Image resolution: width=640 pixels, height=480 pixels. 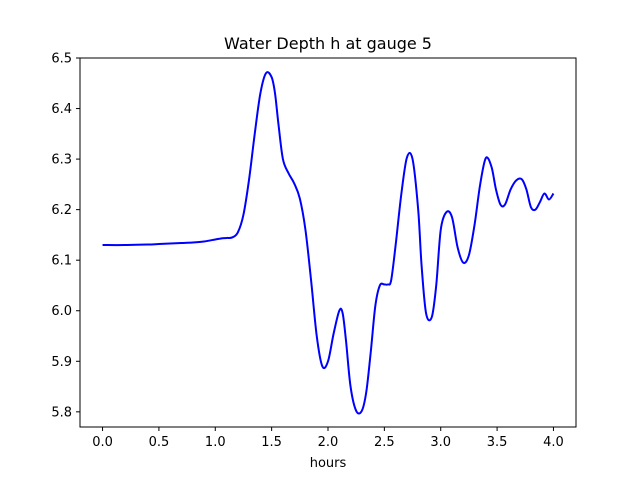 I want to click on x-axis: 0.0 0.5 1.0 1.5 2.0 2.5 3.0 3.5 4.0, so click(x=328, y=438).